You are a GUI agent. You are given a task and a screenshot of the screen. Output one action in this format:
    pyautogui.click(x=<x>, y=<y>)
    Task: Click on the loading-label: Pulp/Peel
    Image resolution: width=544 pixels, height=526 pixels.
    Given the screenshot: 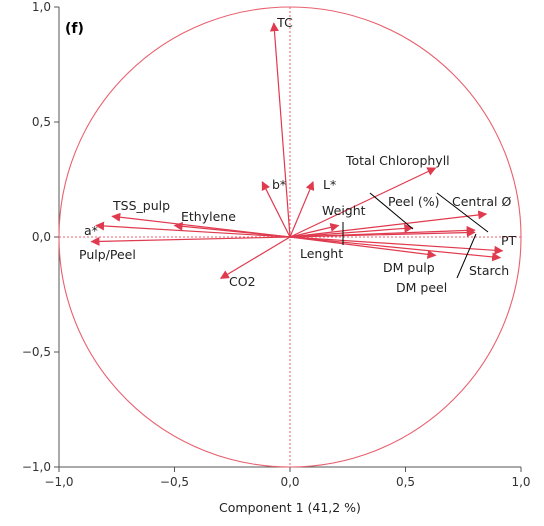 What is the action you would take?
    pyautogui.click(x=107, y=254)
    